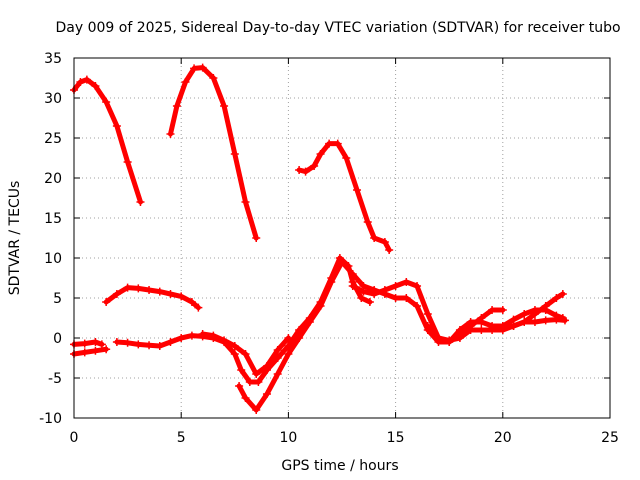 The height and width of the screenshot is (480, 640). I want to click on y-tick-label: 0, so click(57, 339).